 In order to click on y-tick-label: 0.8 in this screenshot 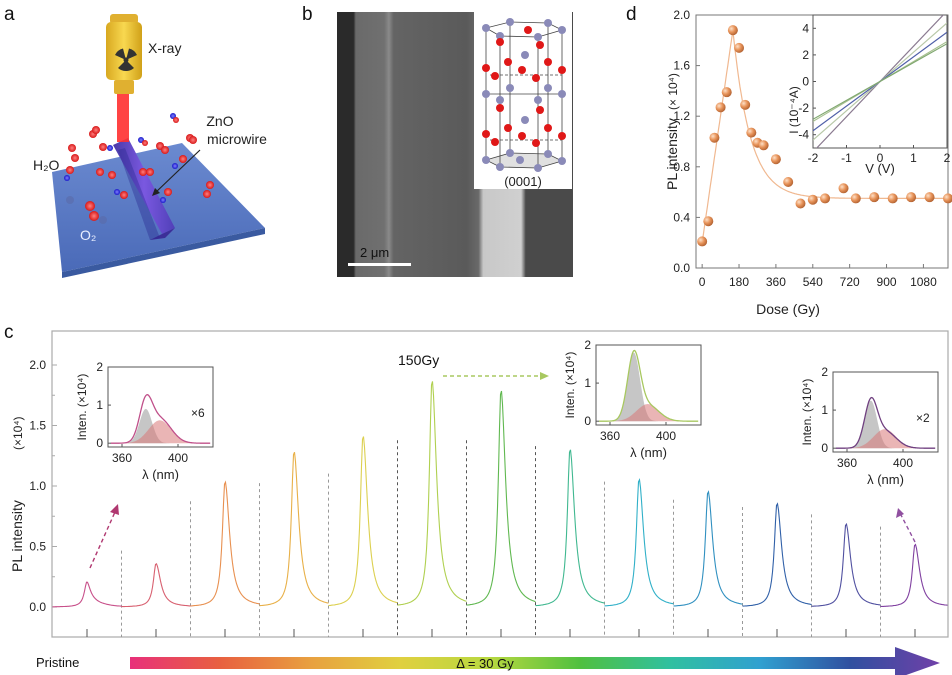, I will do `click(681, 167)`.